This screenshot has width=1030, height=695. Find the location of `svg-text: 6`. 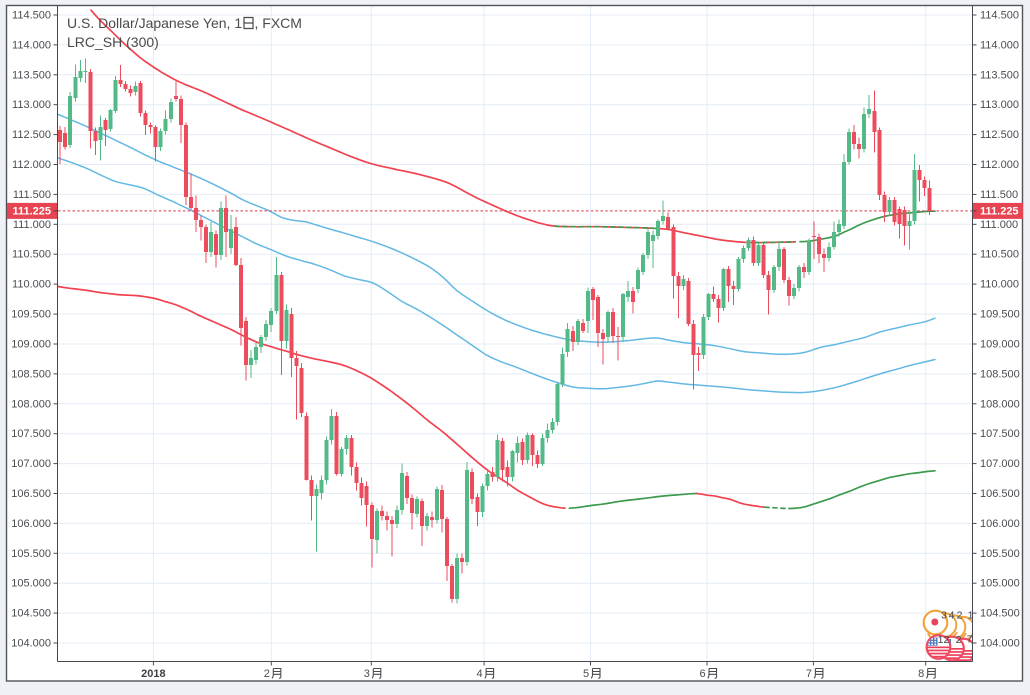

svg-text: 6 is located at coordinates (702, 674).